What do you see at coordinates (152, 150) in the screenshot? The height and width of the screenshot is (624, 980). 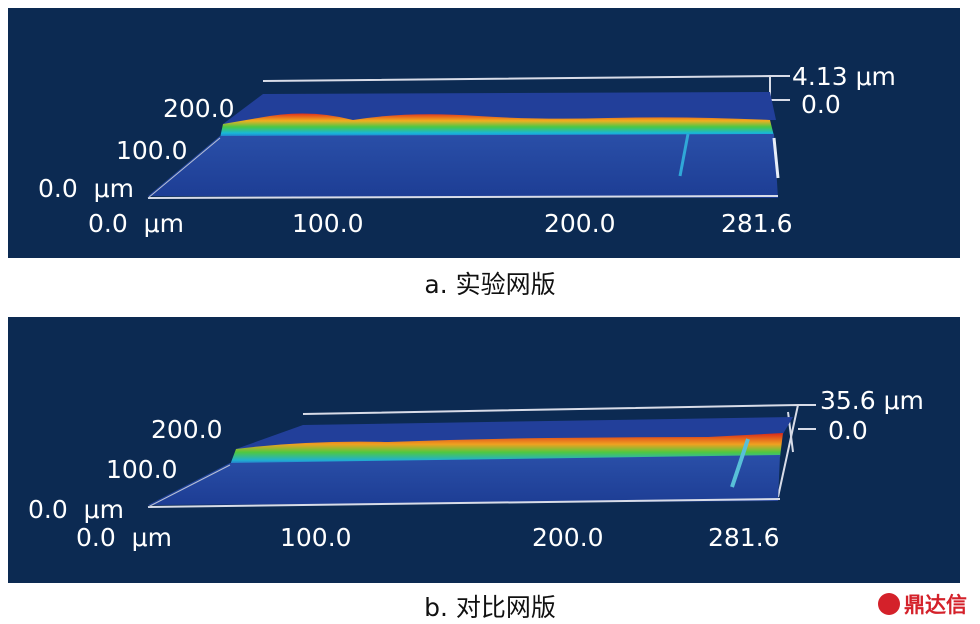 I see `y-tick-a-100: 100.0` at bounding box center [152, 150].